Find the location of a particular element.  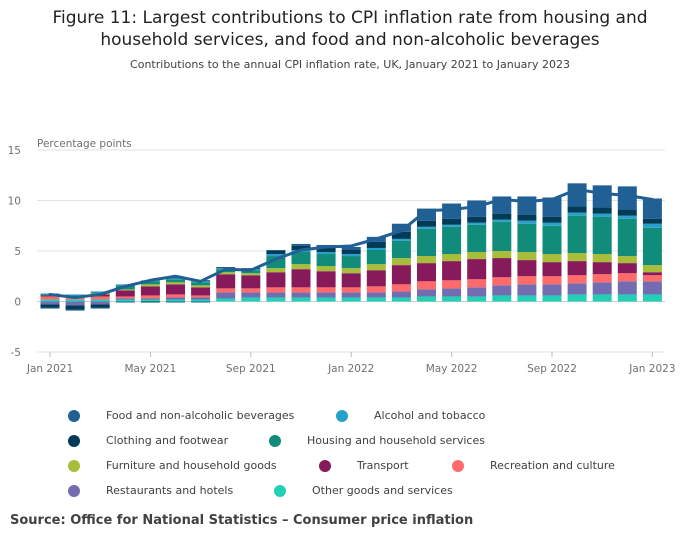

x-tick-label: May 2022 is located at coordinates (452, 369).